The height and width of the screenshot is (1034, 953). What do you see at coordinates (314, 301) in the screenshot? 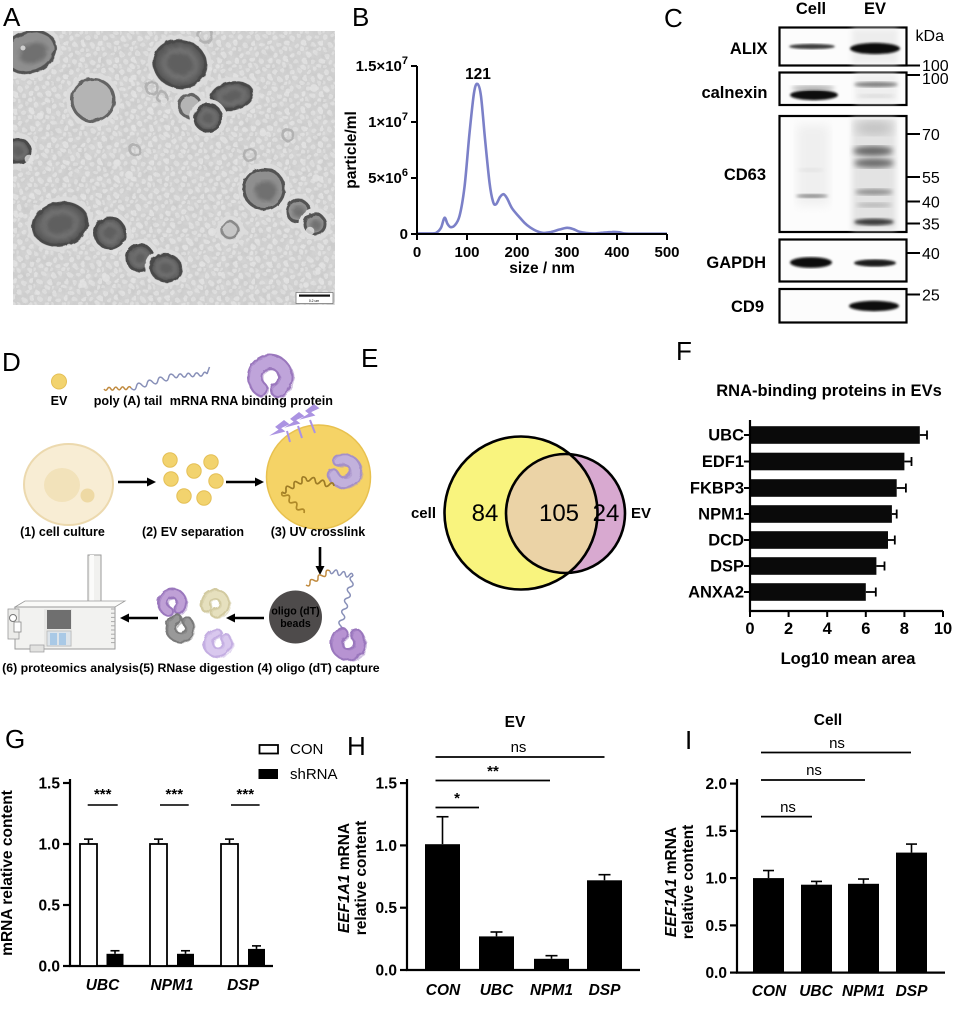
I see `svg-text: 0.2 um` at bounding box center [314, 301].